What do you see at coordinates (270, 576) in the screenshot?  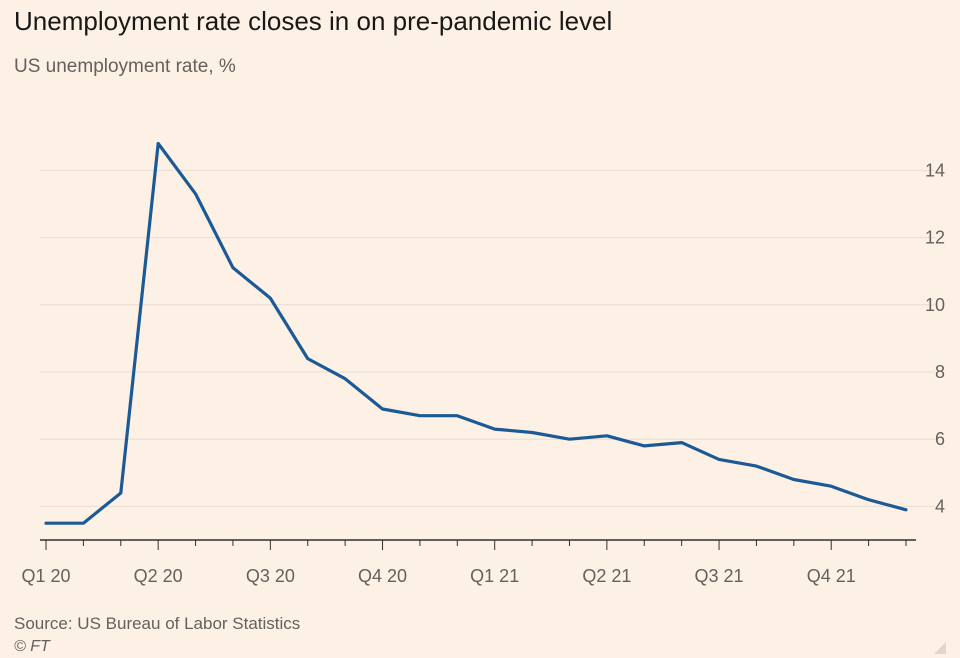 I see `x-tick-label: Q3 20` at bounding box center [270, 576].